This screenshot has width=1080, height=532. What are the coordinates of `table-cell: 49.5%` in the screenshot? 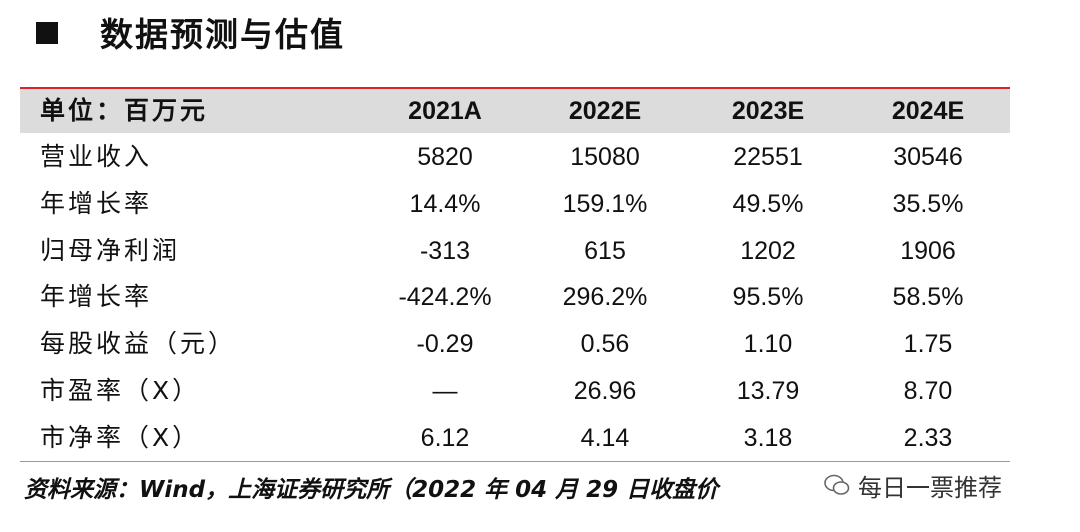 It's located at (768, 203).